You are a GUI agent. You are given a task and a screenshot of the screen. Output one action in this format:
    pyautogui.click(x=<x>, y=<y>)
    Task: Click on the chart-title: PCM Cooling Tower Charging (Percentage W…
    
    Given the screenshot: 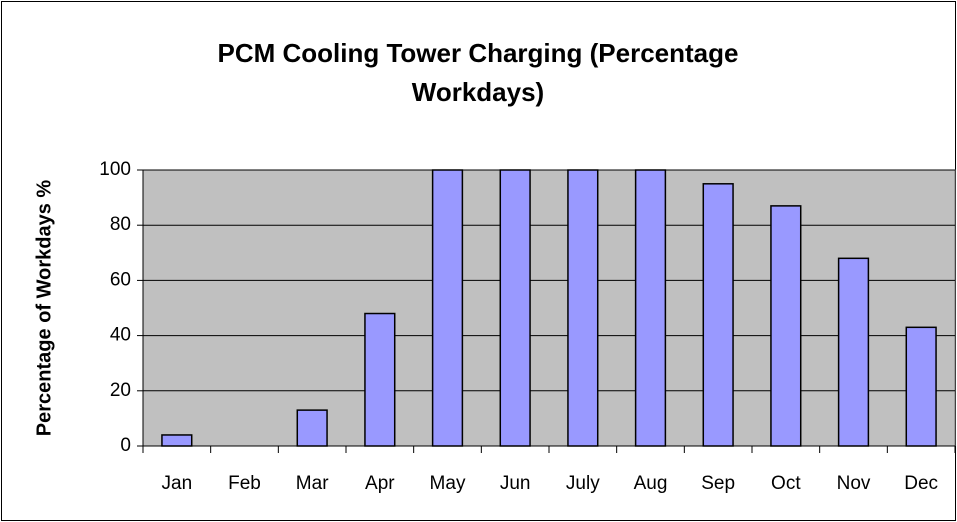 What is the action you would take?
    pyautogui.click(x=478, y=72)
    